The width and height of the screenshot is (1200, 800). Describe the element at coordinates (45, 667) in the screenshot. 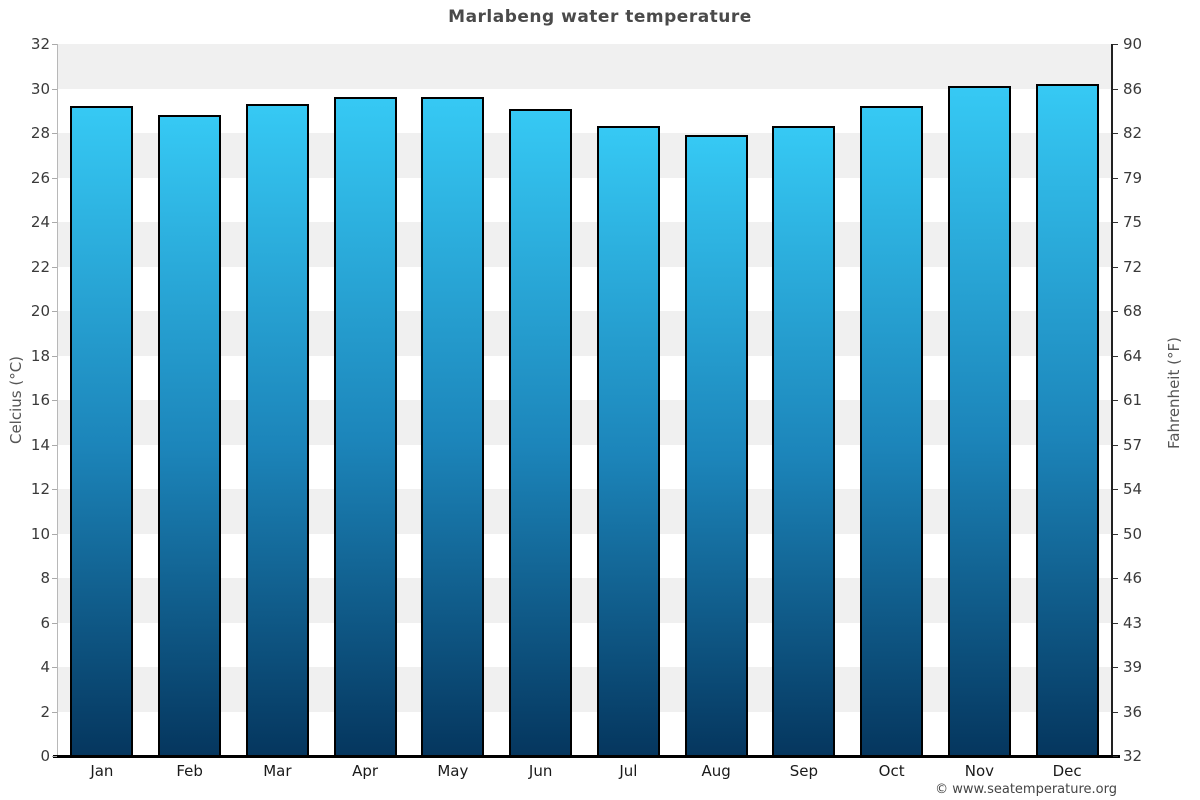

I see `y-tick-celsius: 4` at that location.